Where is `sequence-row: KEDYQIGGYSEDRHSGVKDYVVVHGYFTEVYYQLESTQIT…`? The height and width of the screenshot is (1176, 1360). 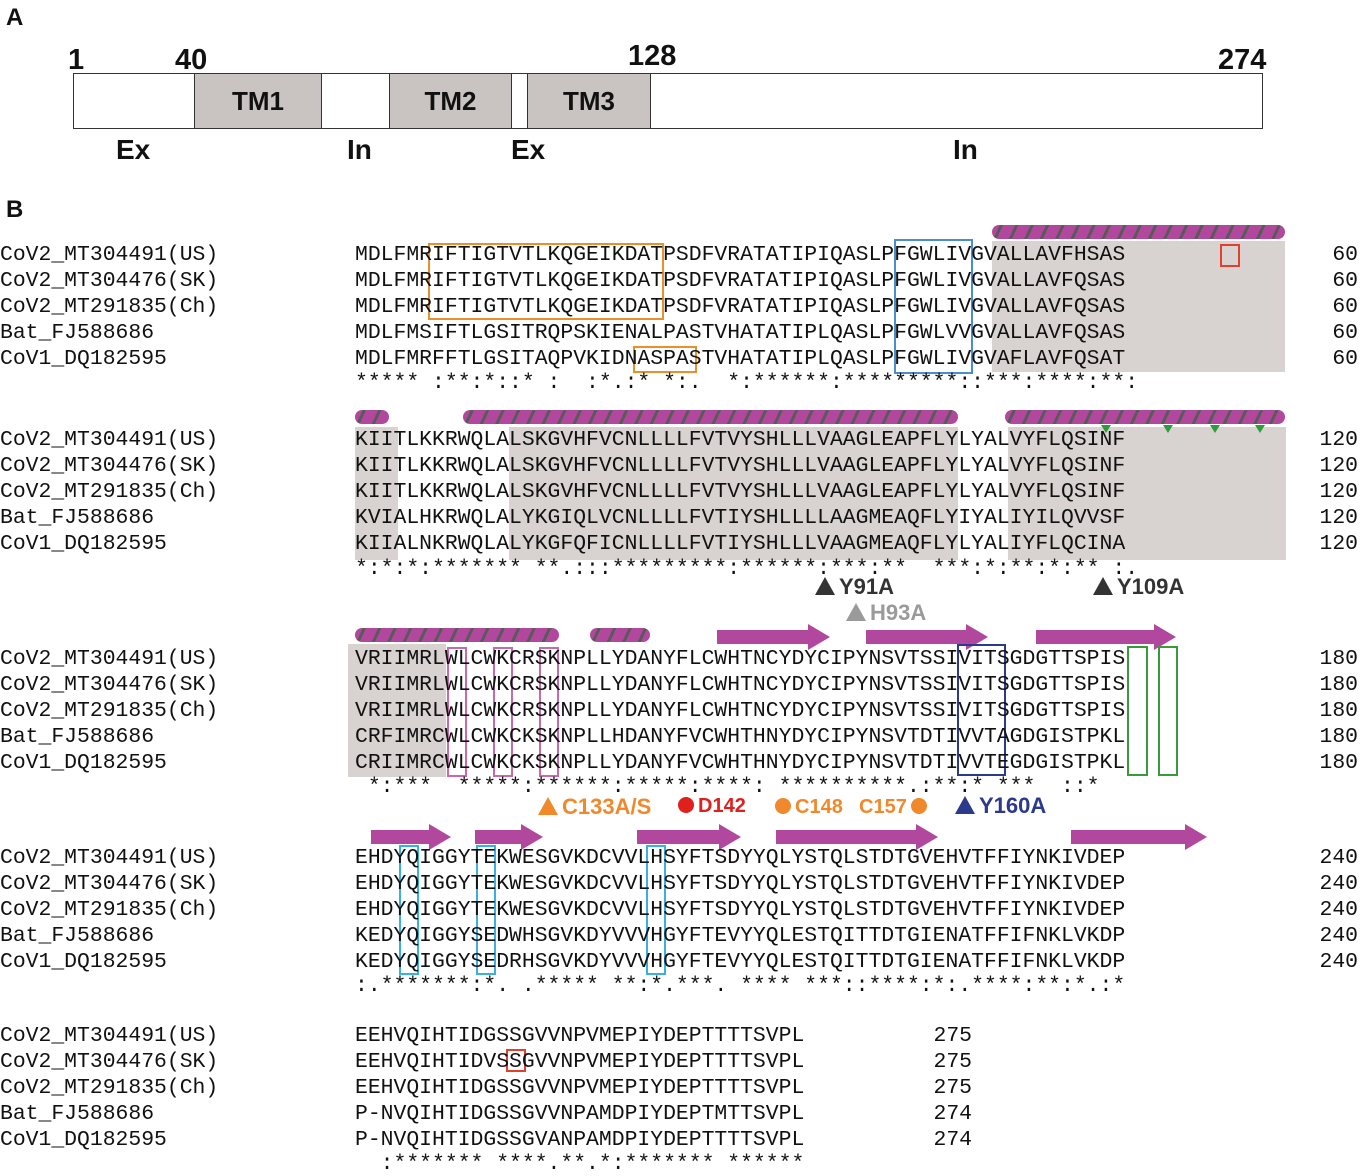
sequence-row: KEDYQIGGYSEDRHSGVKDYVVVHGYFTEVYYQLESTQIT… is located at coordinates (740, 962).